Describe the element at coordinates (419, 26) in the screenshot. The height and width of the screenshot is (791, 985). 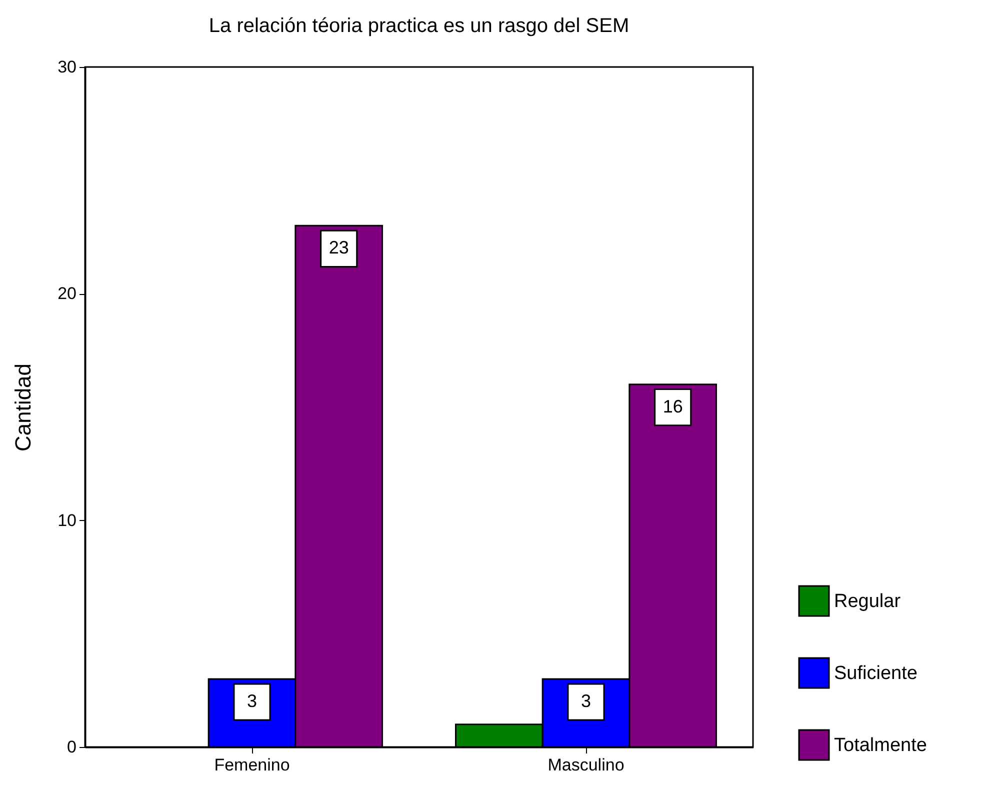
I see `chart-title: La relación téoria practica es un rasgo del SEM` at that location.